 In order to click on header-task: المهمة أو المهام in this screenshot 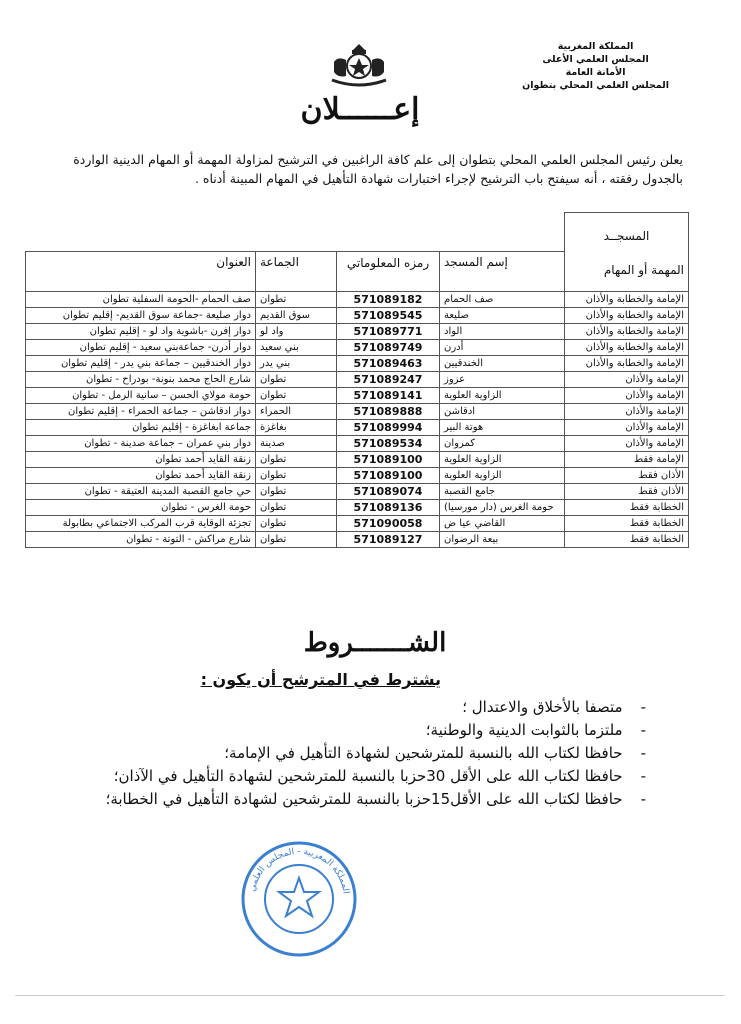, I will do `click(643, 270)`.